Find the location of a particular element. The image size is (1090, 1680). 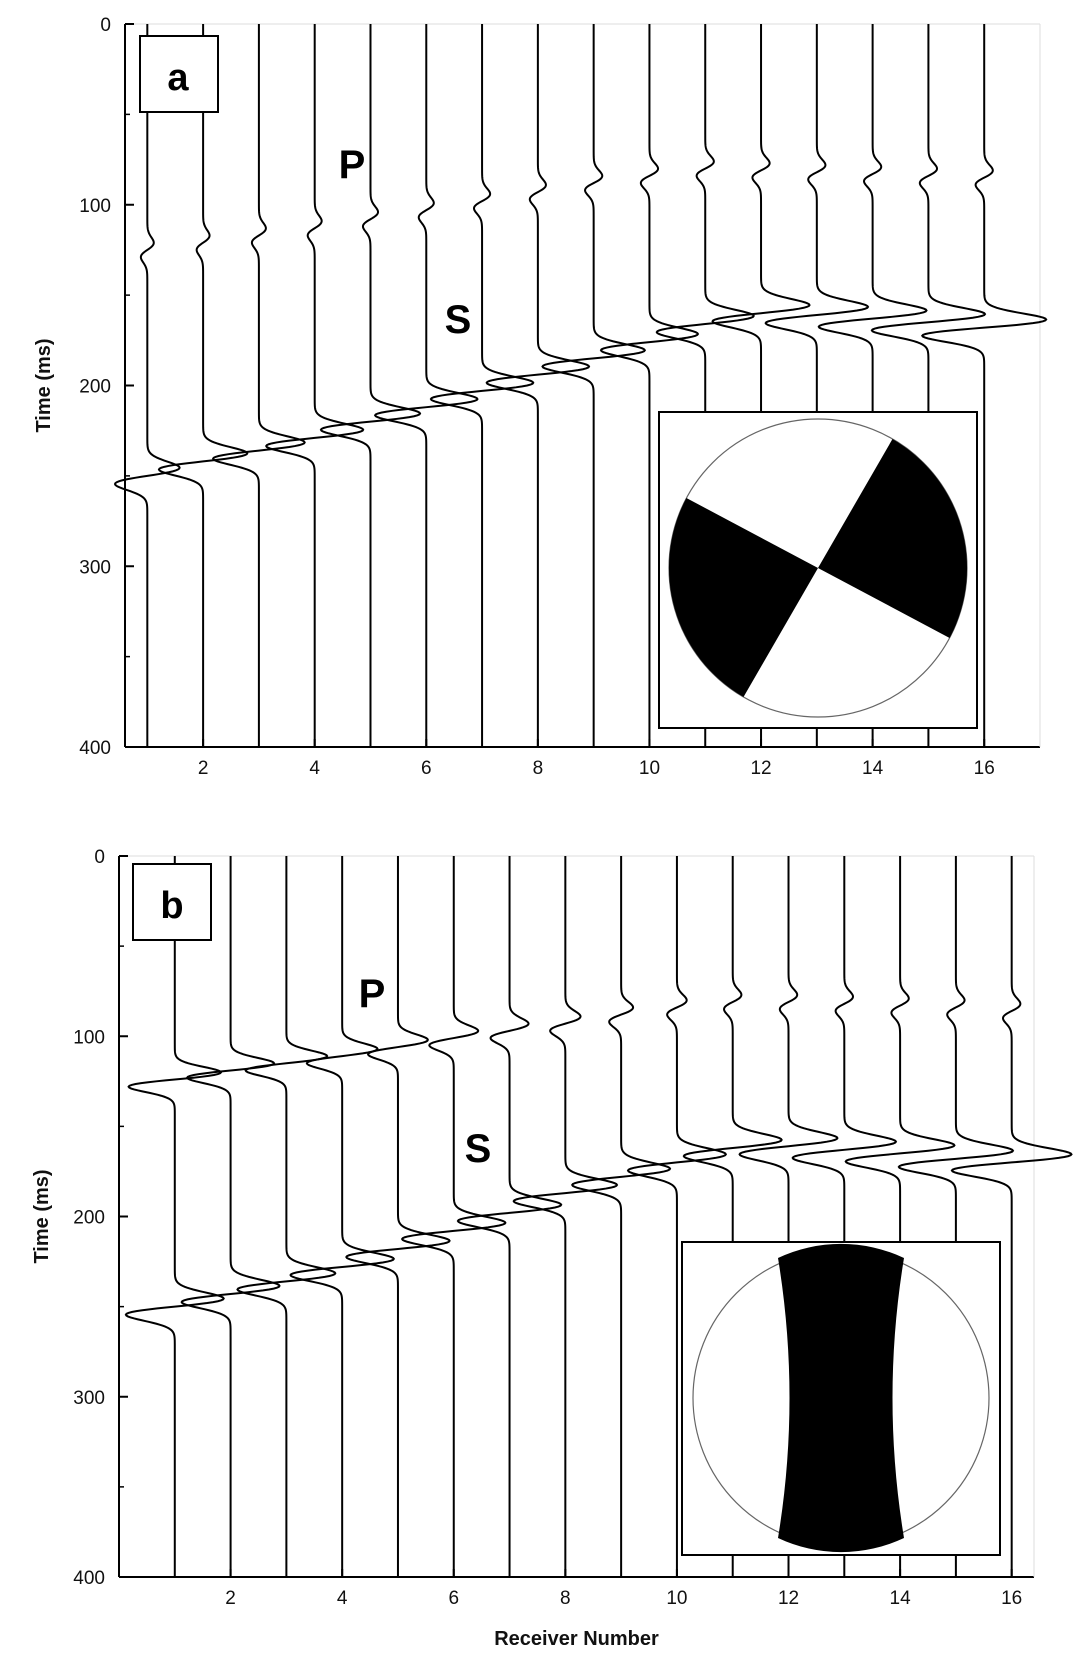

panel-tag-label: b is located at coordinates (171, 906).